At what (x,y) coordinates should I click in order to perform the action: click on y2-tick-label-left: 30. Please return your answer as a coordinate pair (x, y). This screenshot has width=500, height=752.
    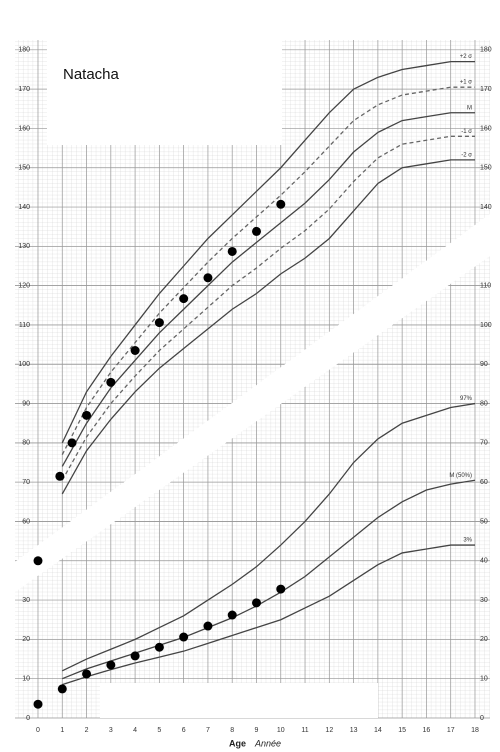
    Looking at the image, I should click on (26, 600).